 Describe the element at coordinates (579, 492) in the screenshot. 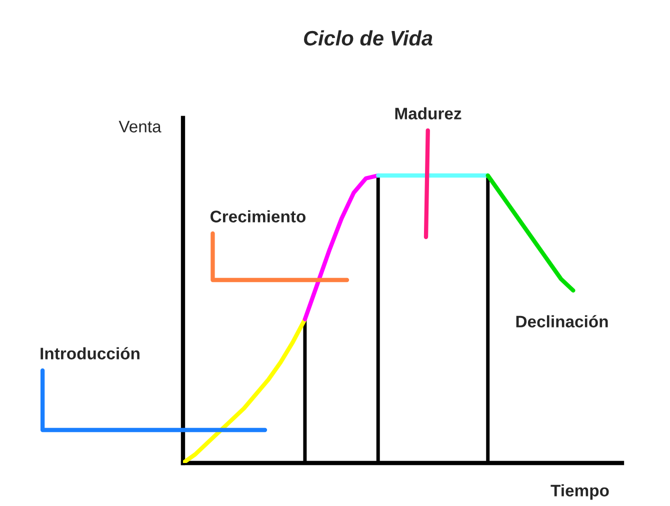

I see `x-axis-title: Tiempo` at that location.